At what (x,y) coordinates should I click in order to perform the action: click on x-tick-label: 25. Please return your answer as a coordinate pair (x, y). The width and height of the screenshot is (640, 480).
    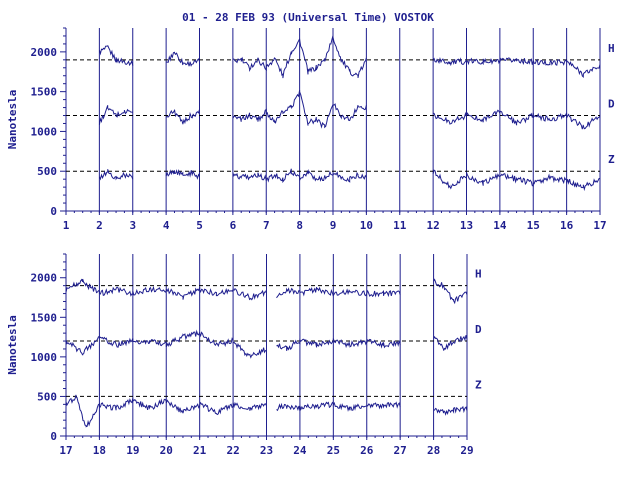
    Looking at the image, I should click on (333, 450).